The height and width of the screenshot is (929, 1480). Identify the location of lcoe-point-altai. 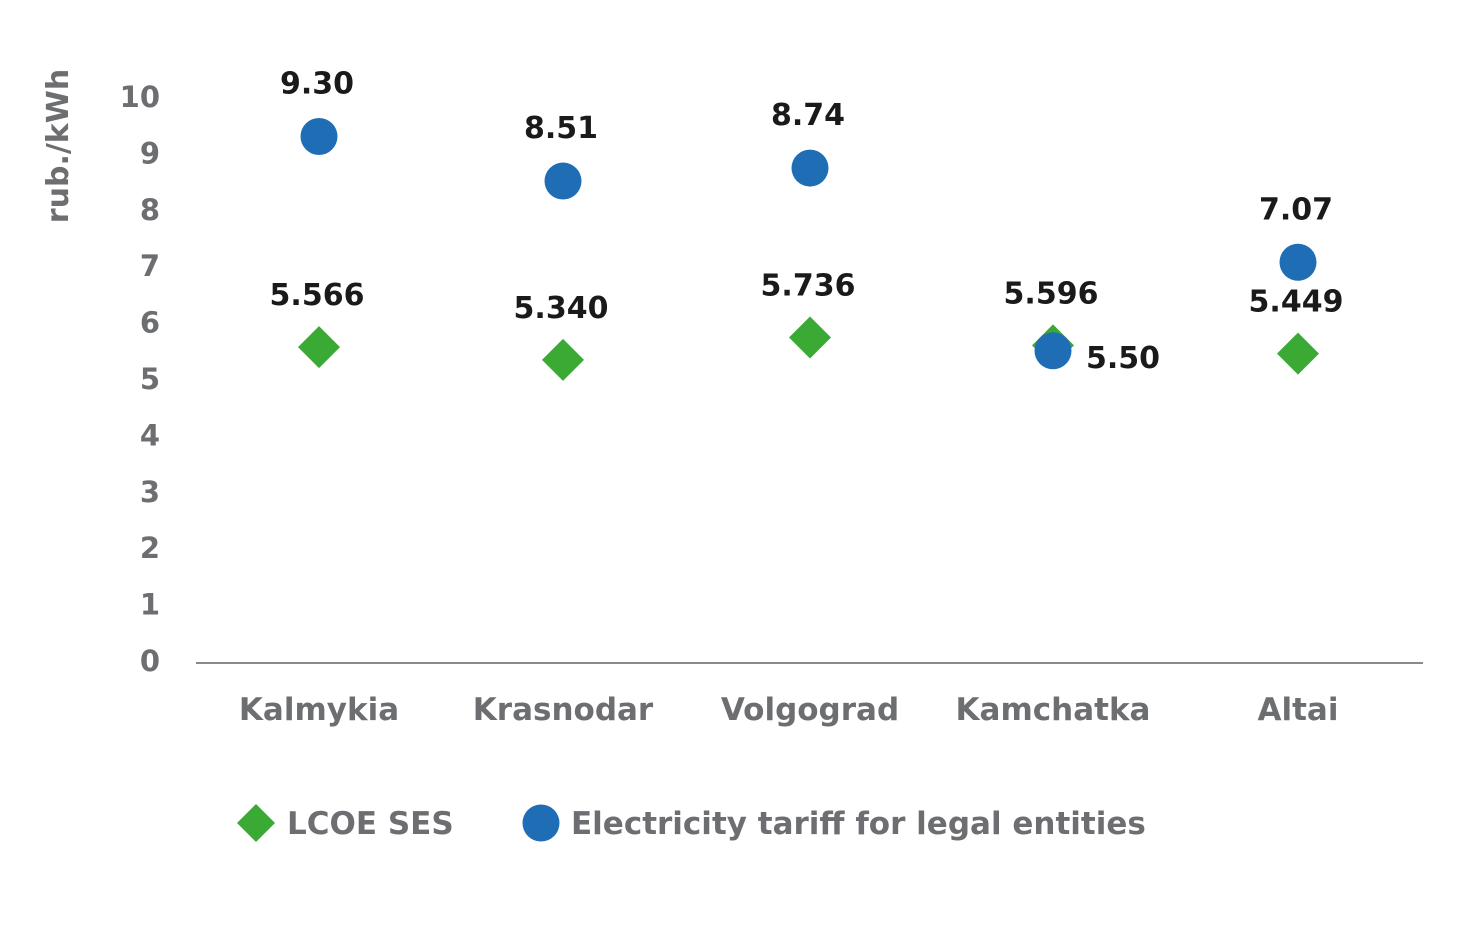
(1298, 353).